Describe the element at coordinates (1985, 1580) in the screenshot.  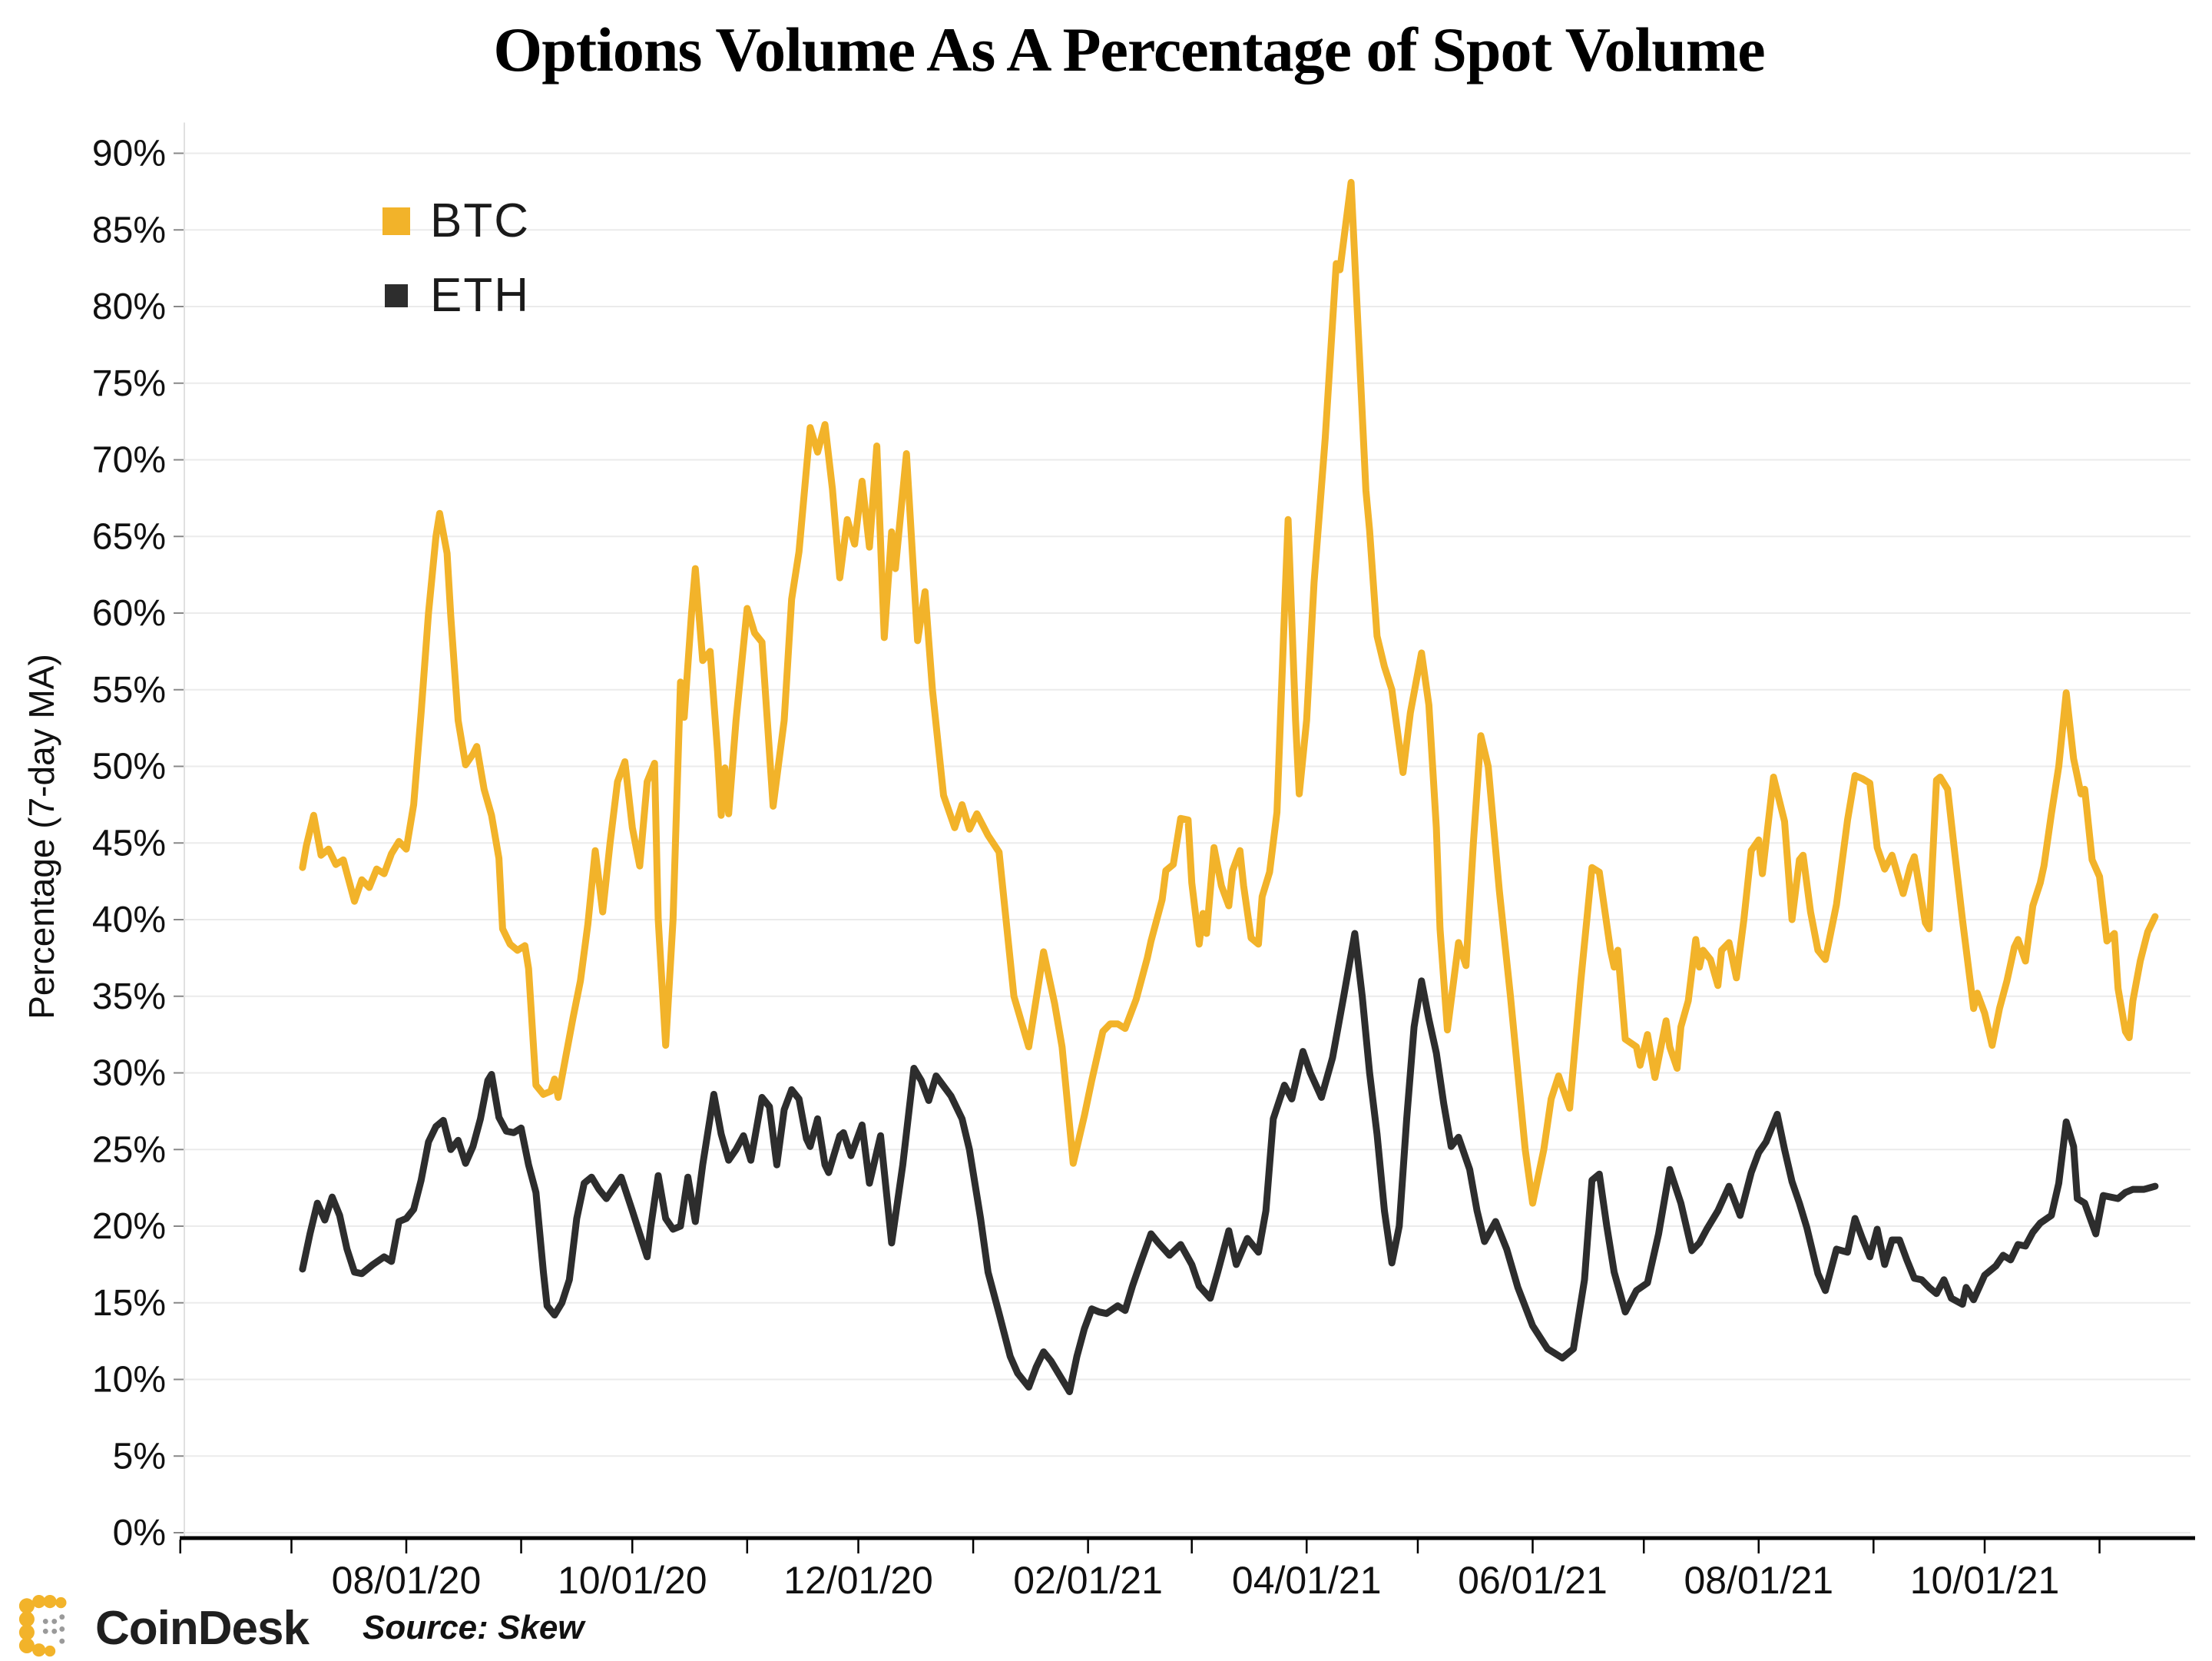
I see `x-tick-label: 10/01/21` at that location.